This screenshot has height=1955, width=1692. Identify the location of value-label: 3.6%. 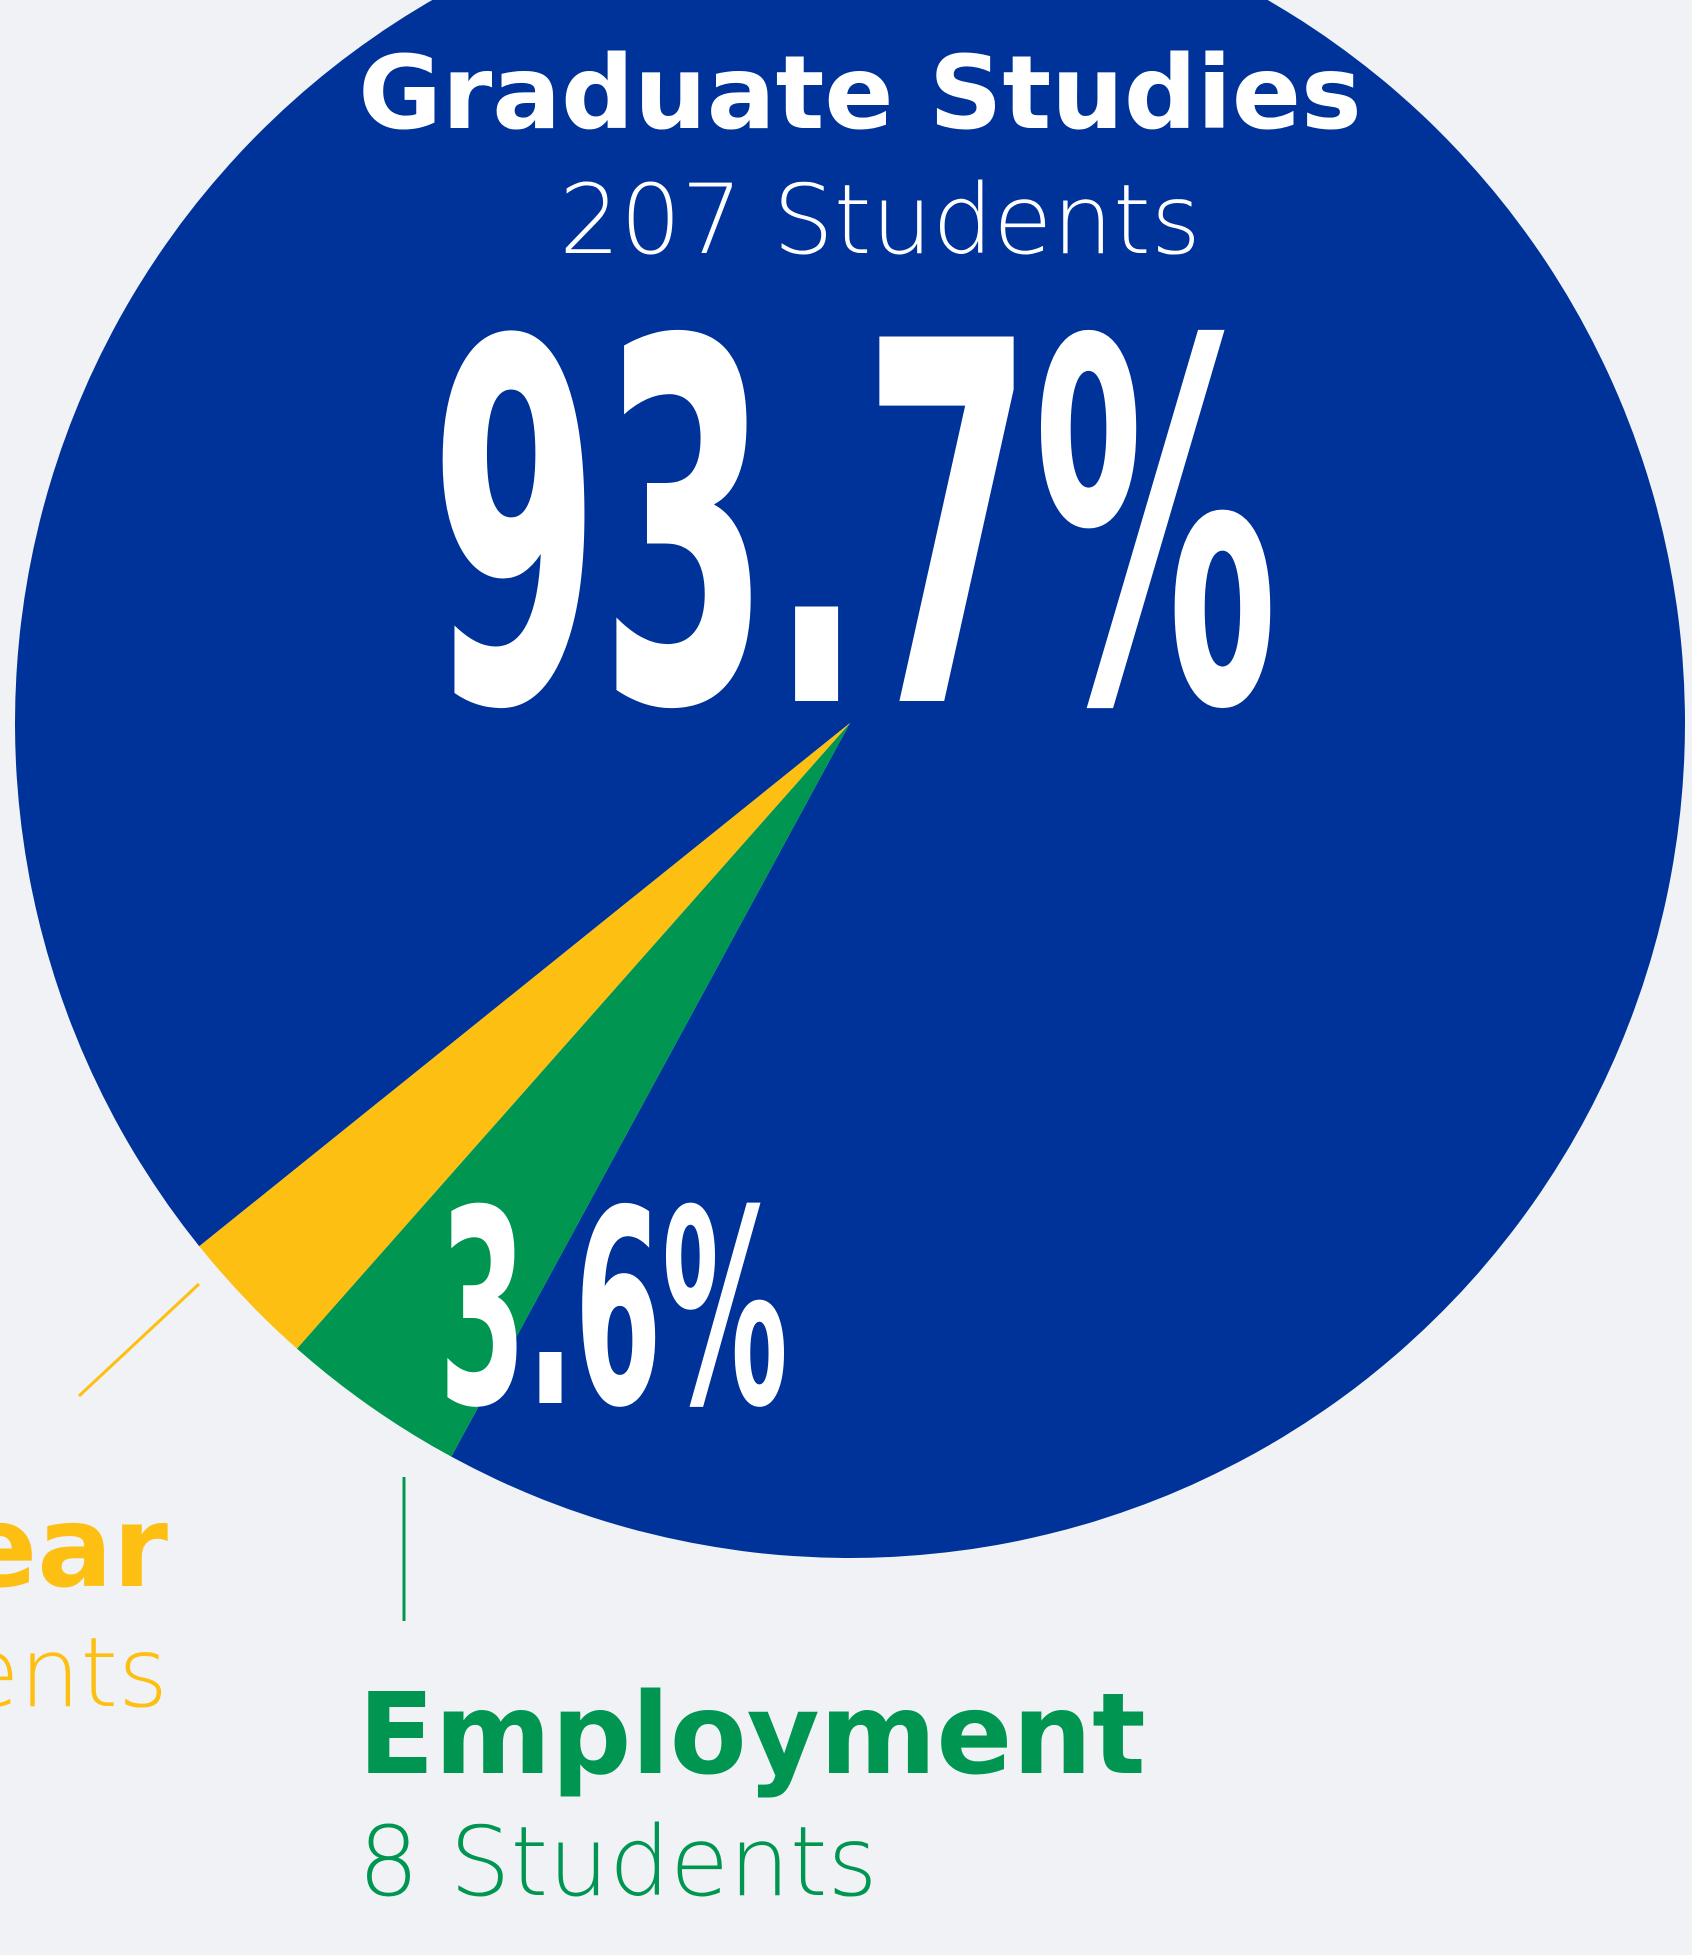
(613, 1309).